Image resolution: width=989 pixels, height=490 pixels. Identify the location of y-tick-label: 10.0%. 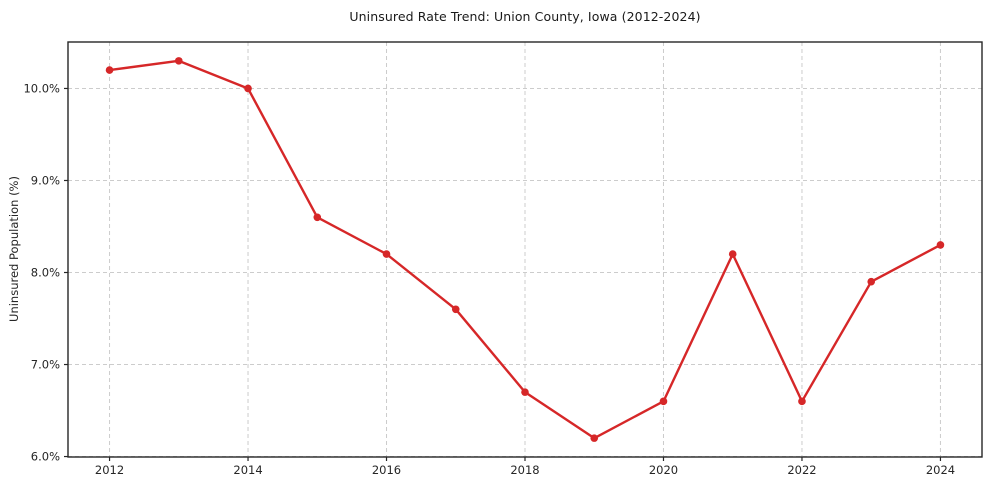
(41, 88).